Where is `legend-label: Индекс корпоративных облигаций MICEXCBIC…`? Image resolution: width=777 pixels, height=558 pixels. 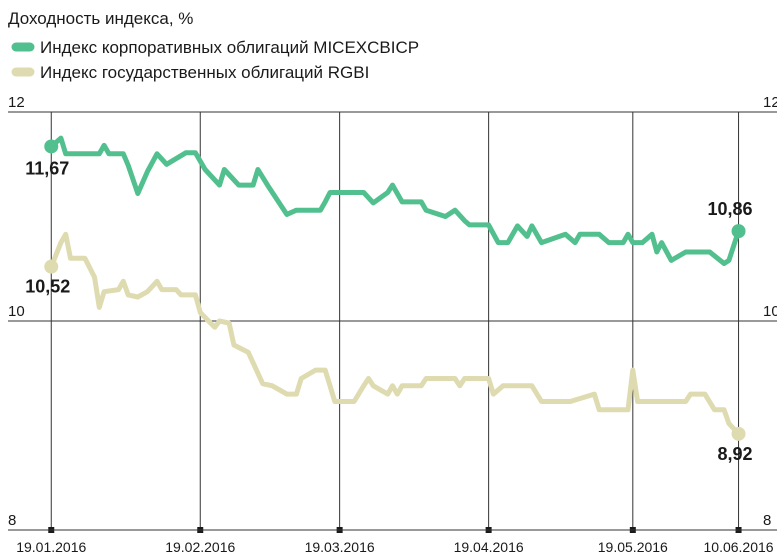 legend-label: Индекс корпоративных облигаций MICEXCBIC… is located at coordinates (229, 47).